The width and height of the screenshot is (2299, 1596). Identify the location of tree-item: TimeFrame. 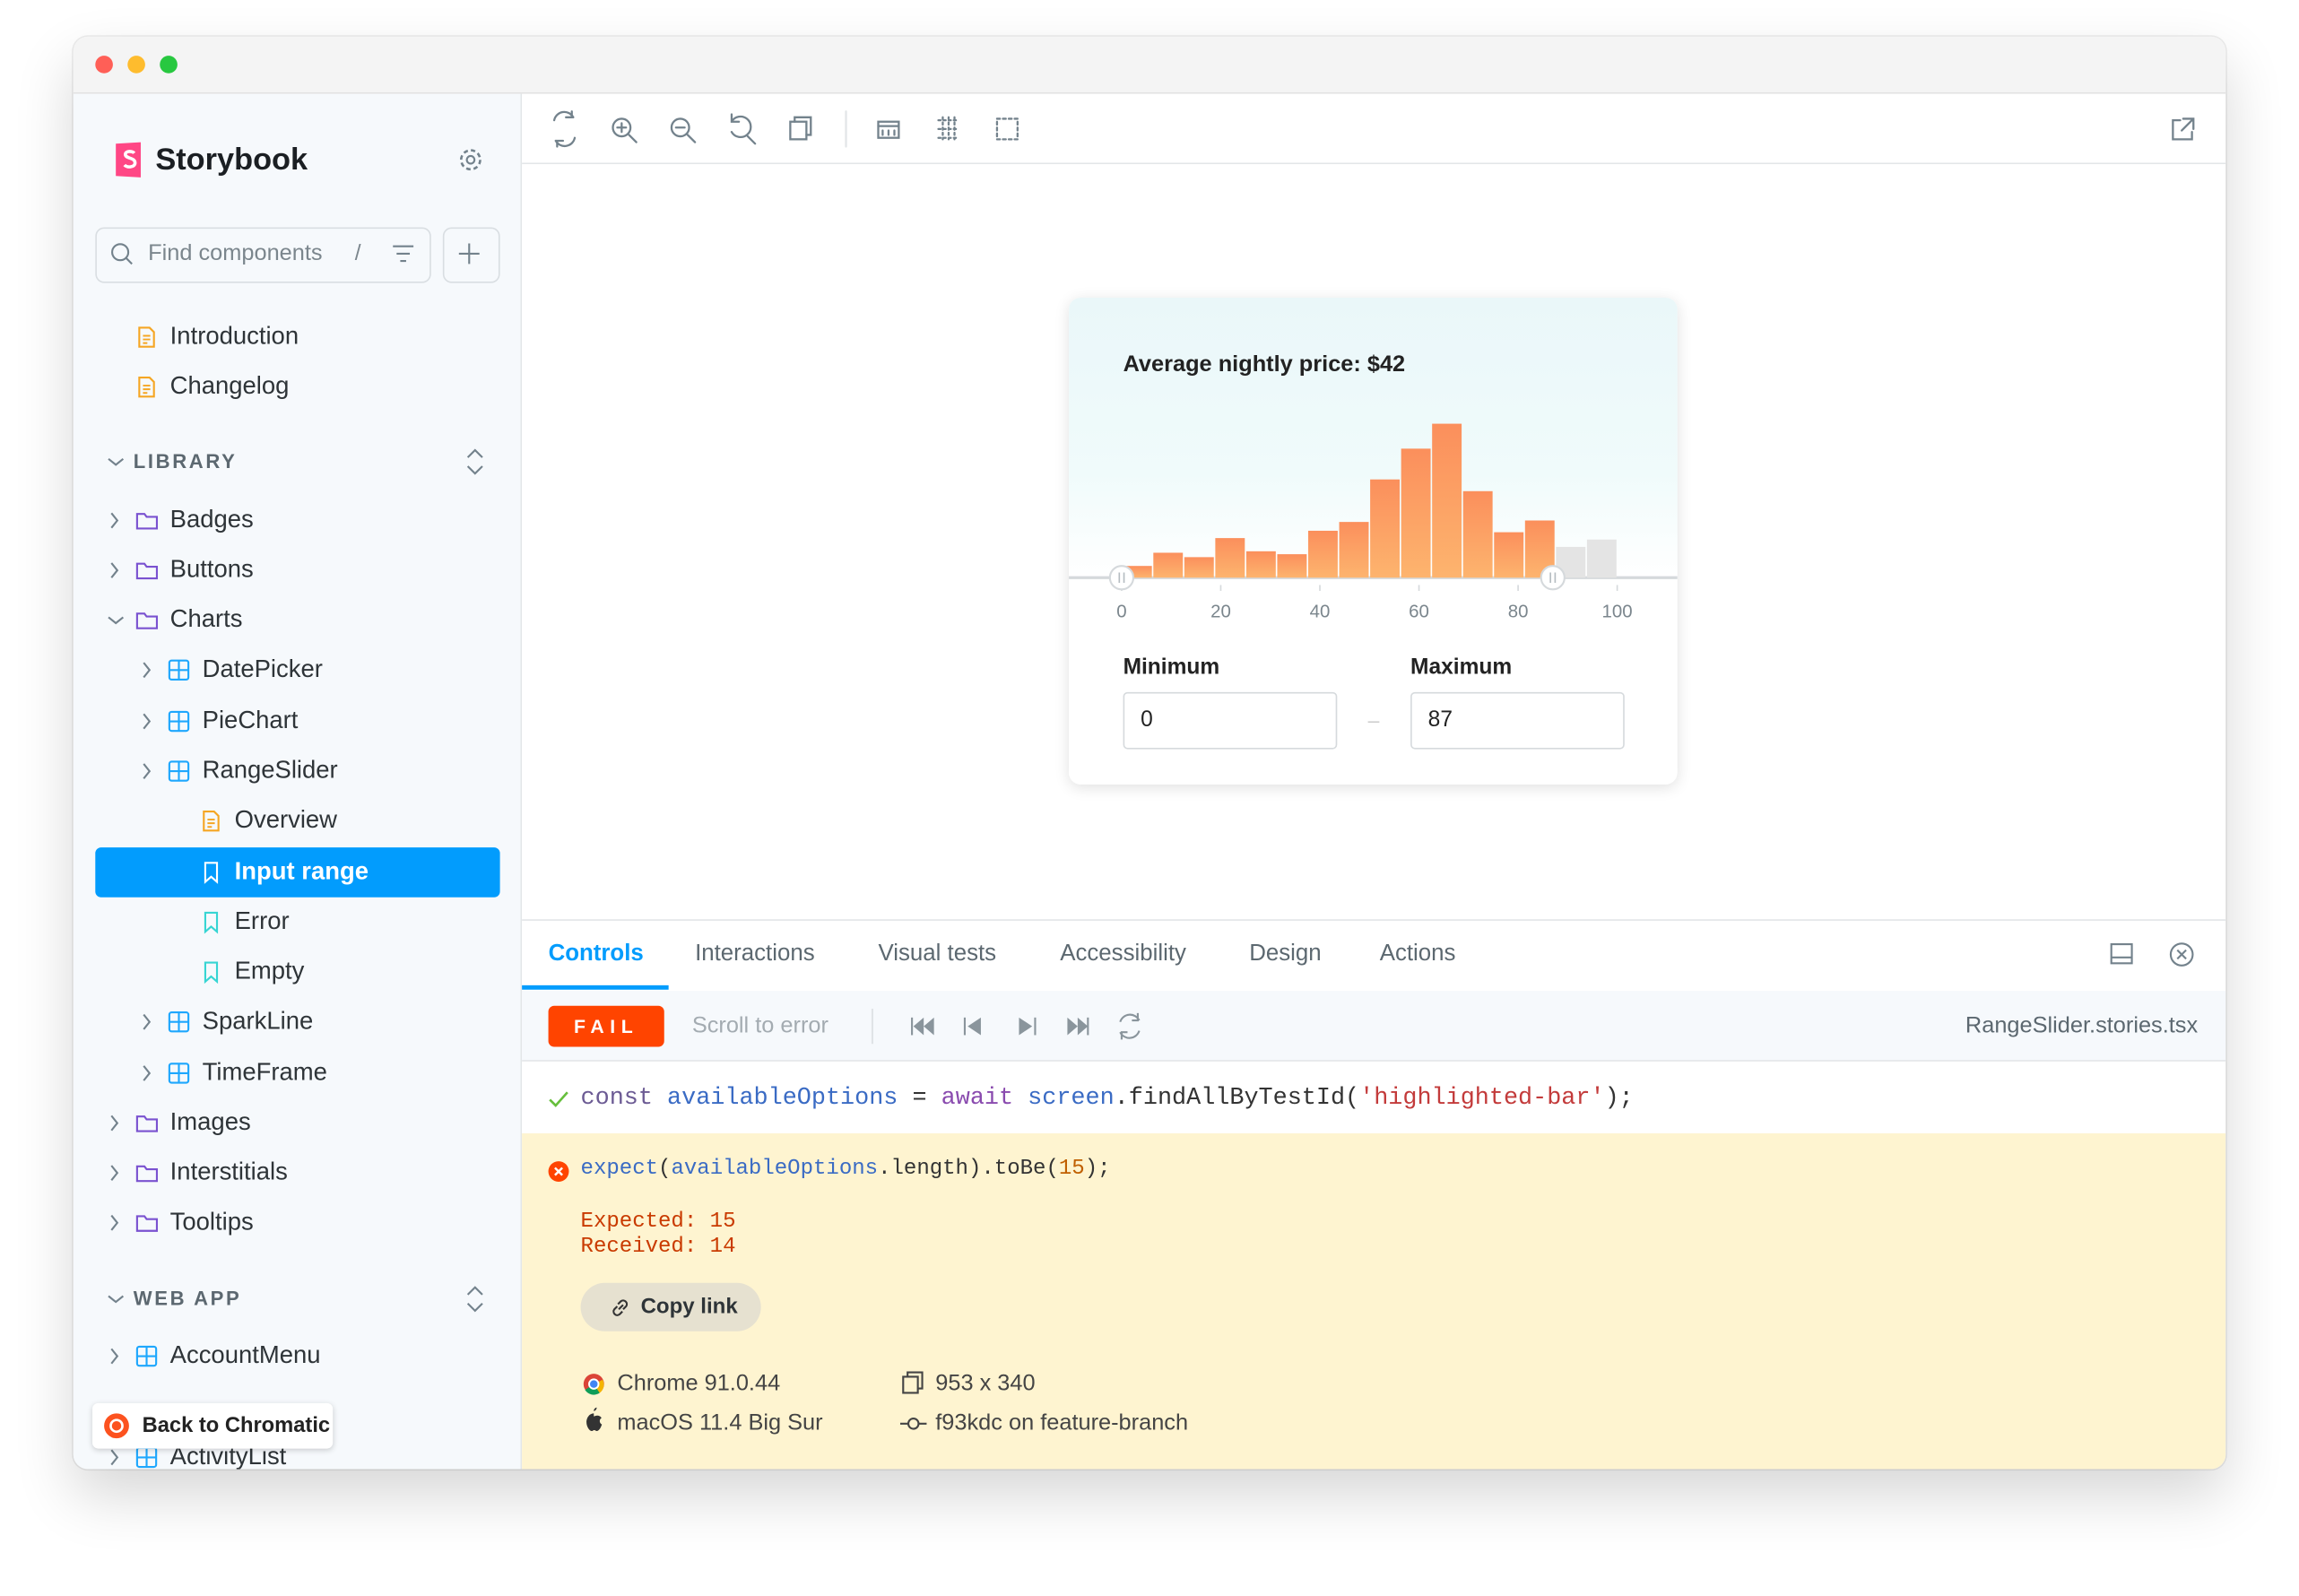
(265, 1072).